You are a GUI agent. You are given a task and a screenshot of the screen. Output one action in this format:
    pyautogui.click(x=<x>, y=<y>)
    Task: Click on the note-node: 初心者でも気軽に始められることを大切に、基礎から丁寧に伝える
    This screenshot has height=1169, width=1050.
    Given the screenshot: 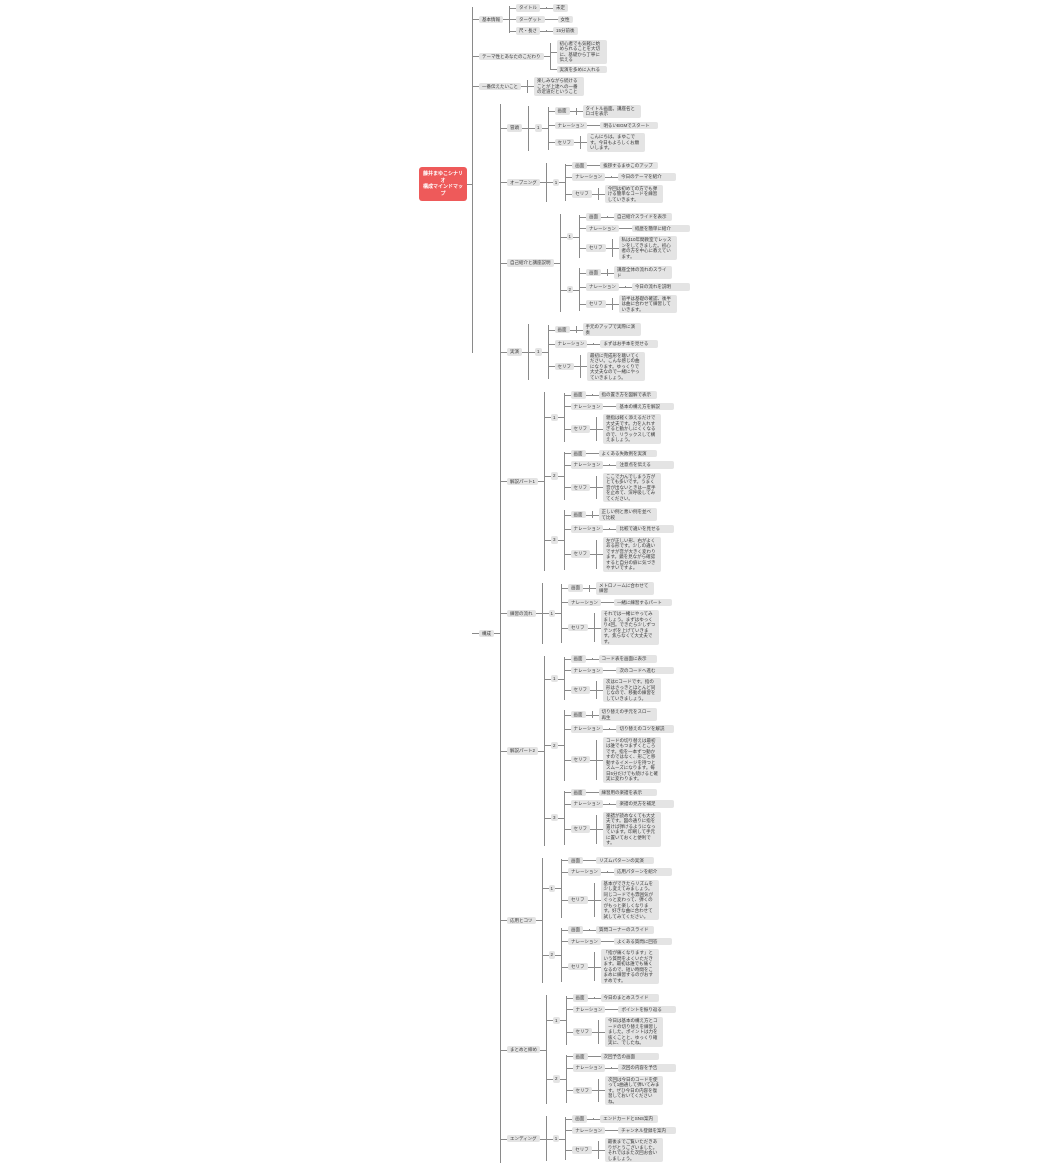 What is the action you would take?
    pyautogui.click(x=582, y=52)
    